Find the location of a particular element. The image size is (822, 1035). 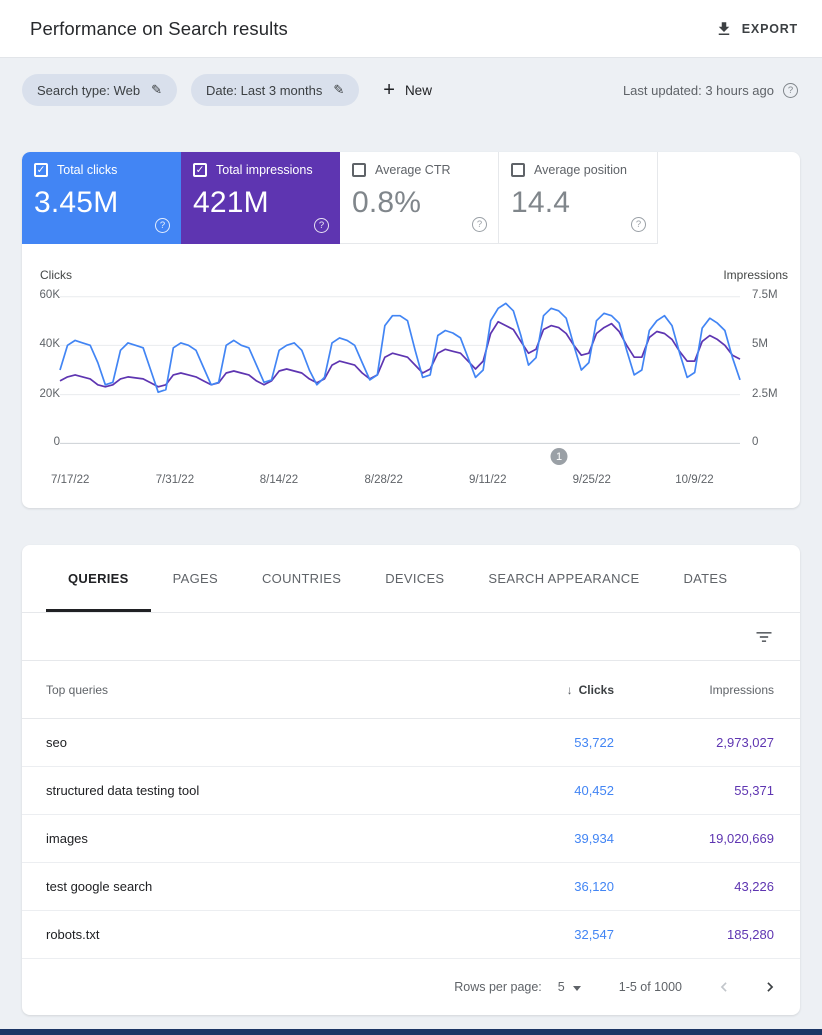

impressions-cell: 19,020,669 is located at coordinates (741, 838).